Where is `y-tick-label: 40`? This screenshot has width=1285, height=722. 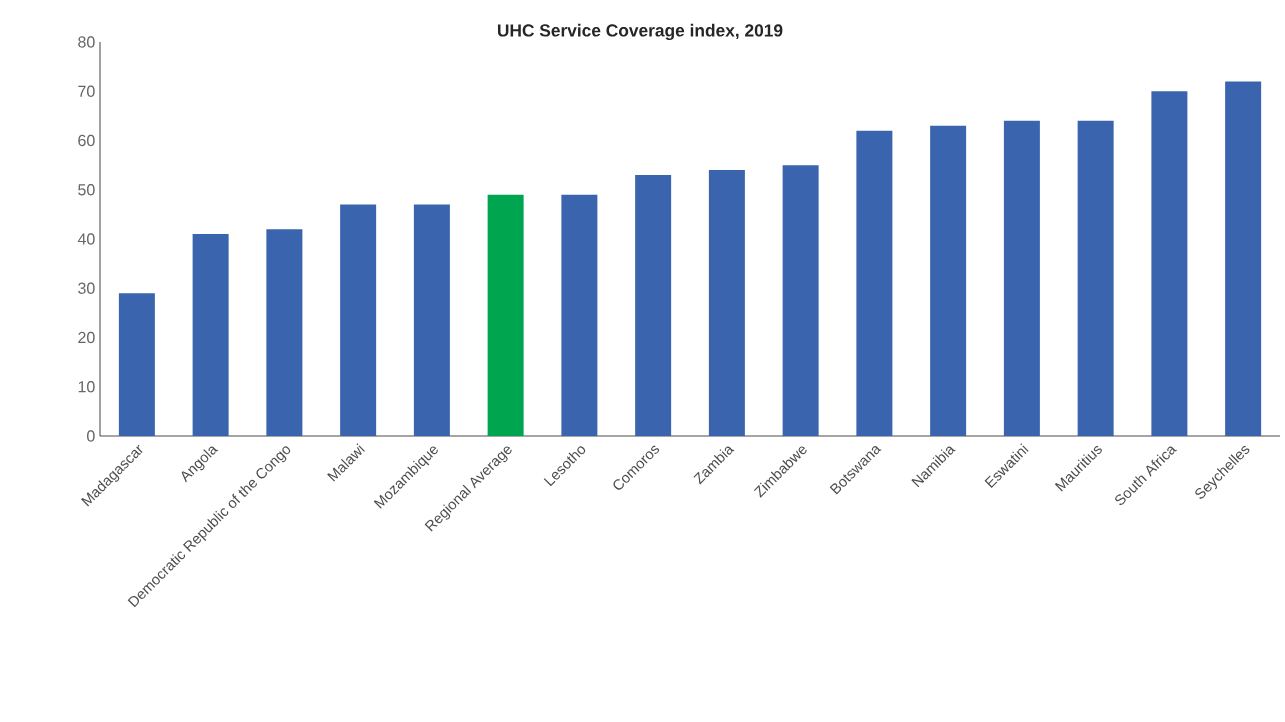 y-tick-label: 40 is located at coordinates (86, 239).